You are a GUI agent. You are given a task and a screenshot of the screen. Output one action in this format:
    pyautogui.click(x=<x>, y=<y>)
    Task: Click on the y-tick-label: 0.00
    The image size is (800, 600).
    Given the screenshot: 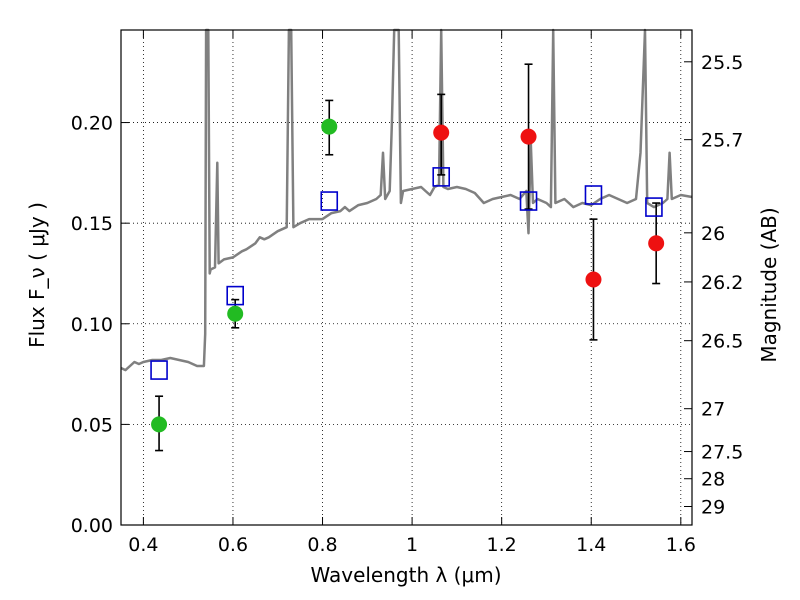 What is the action you would take?
    pyautogui.click(x=92, y=526)
    